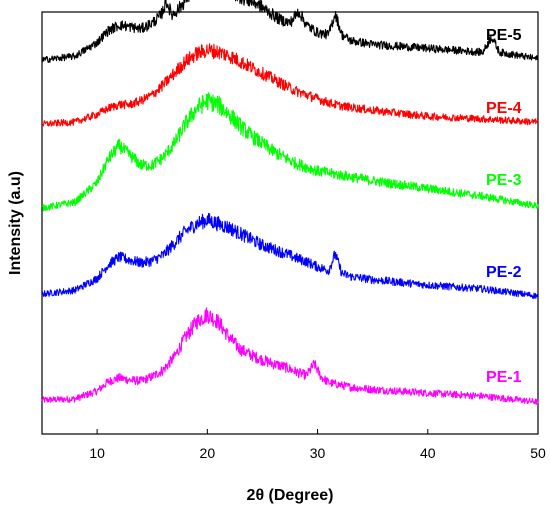  I want to click on y-axis-title: Intensity (a.u), so click(15, 223).